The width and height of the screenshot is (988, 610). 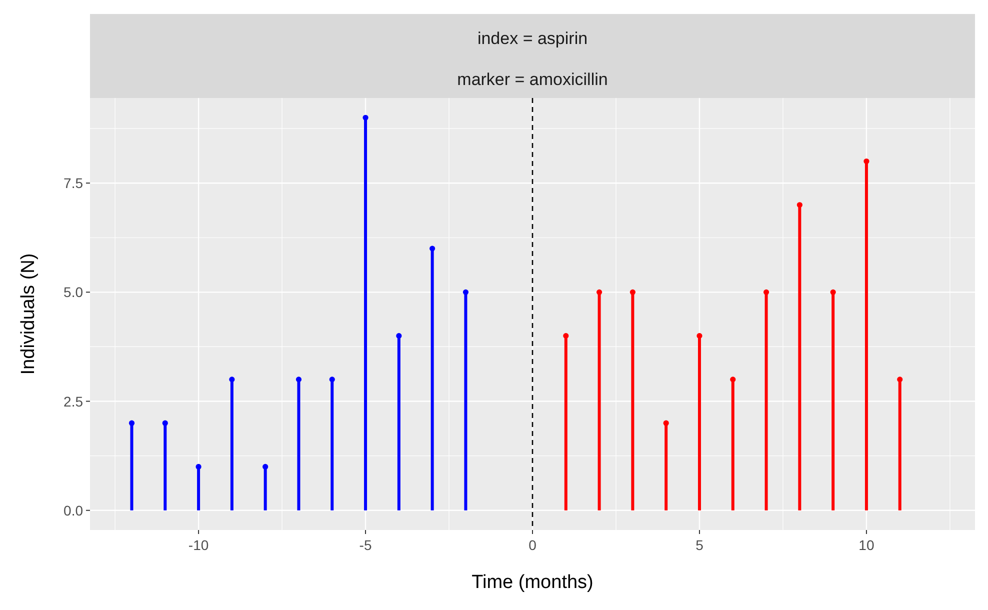 What do you see at coordinates (532, 545) in the screenshot?
I see `x-tick-label: 0` at bounding box center [532, 545].